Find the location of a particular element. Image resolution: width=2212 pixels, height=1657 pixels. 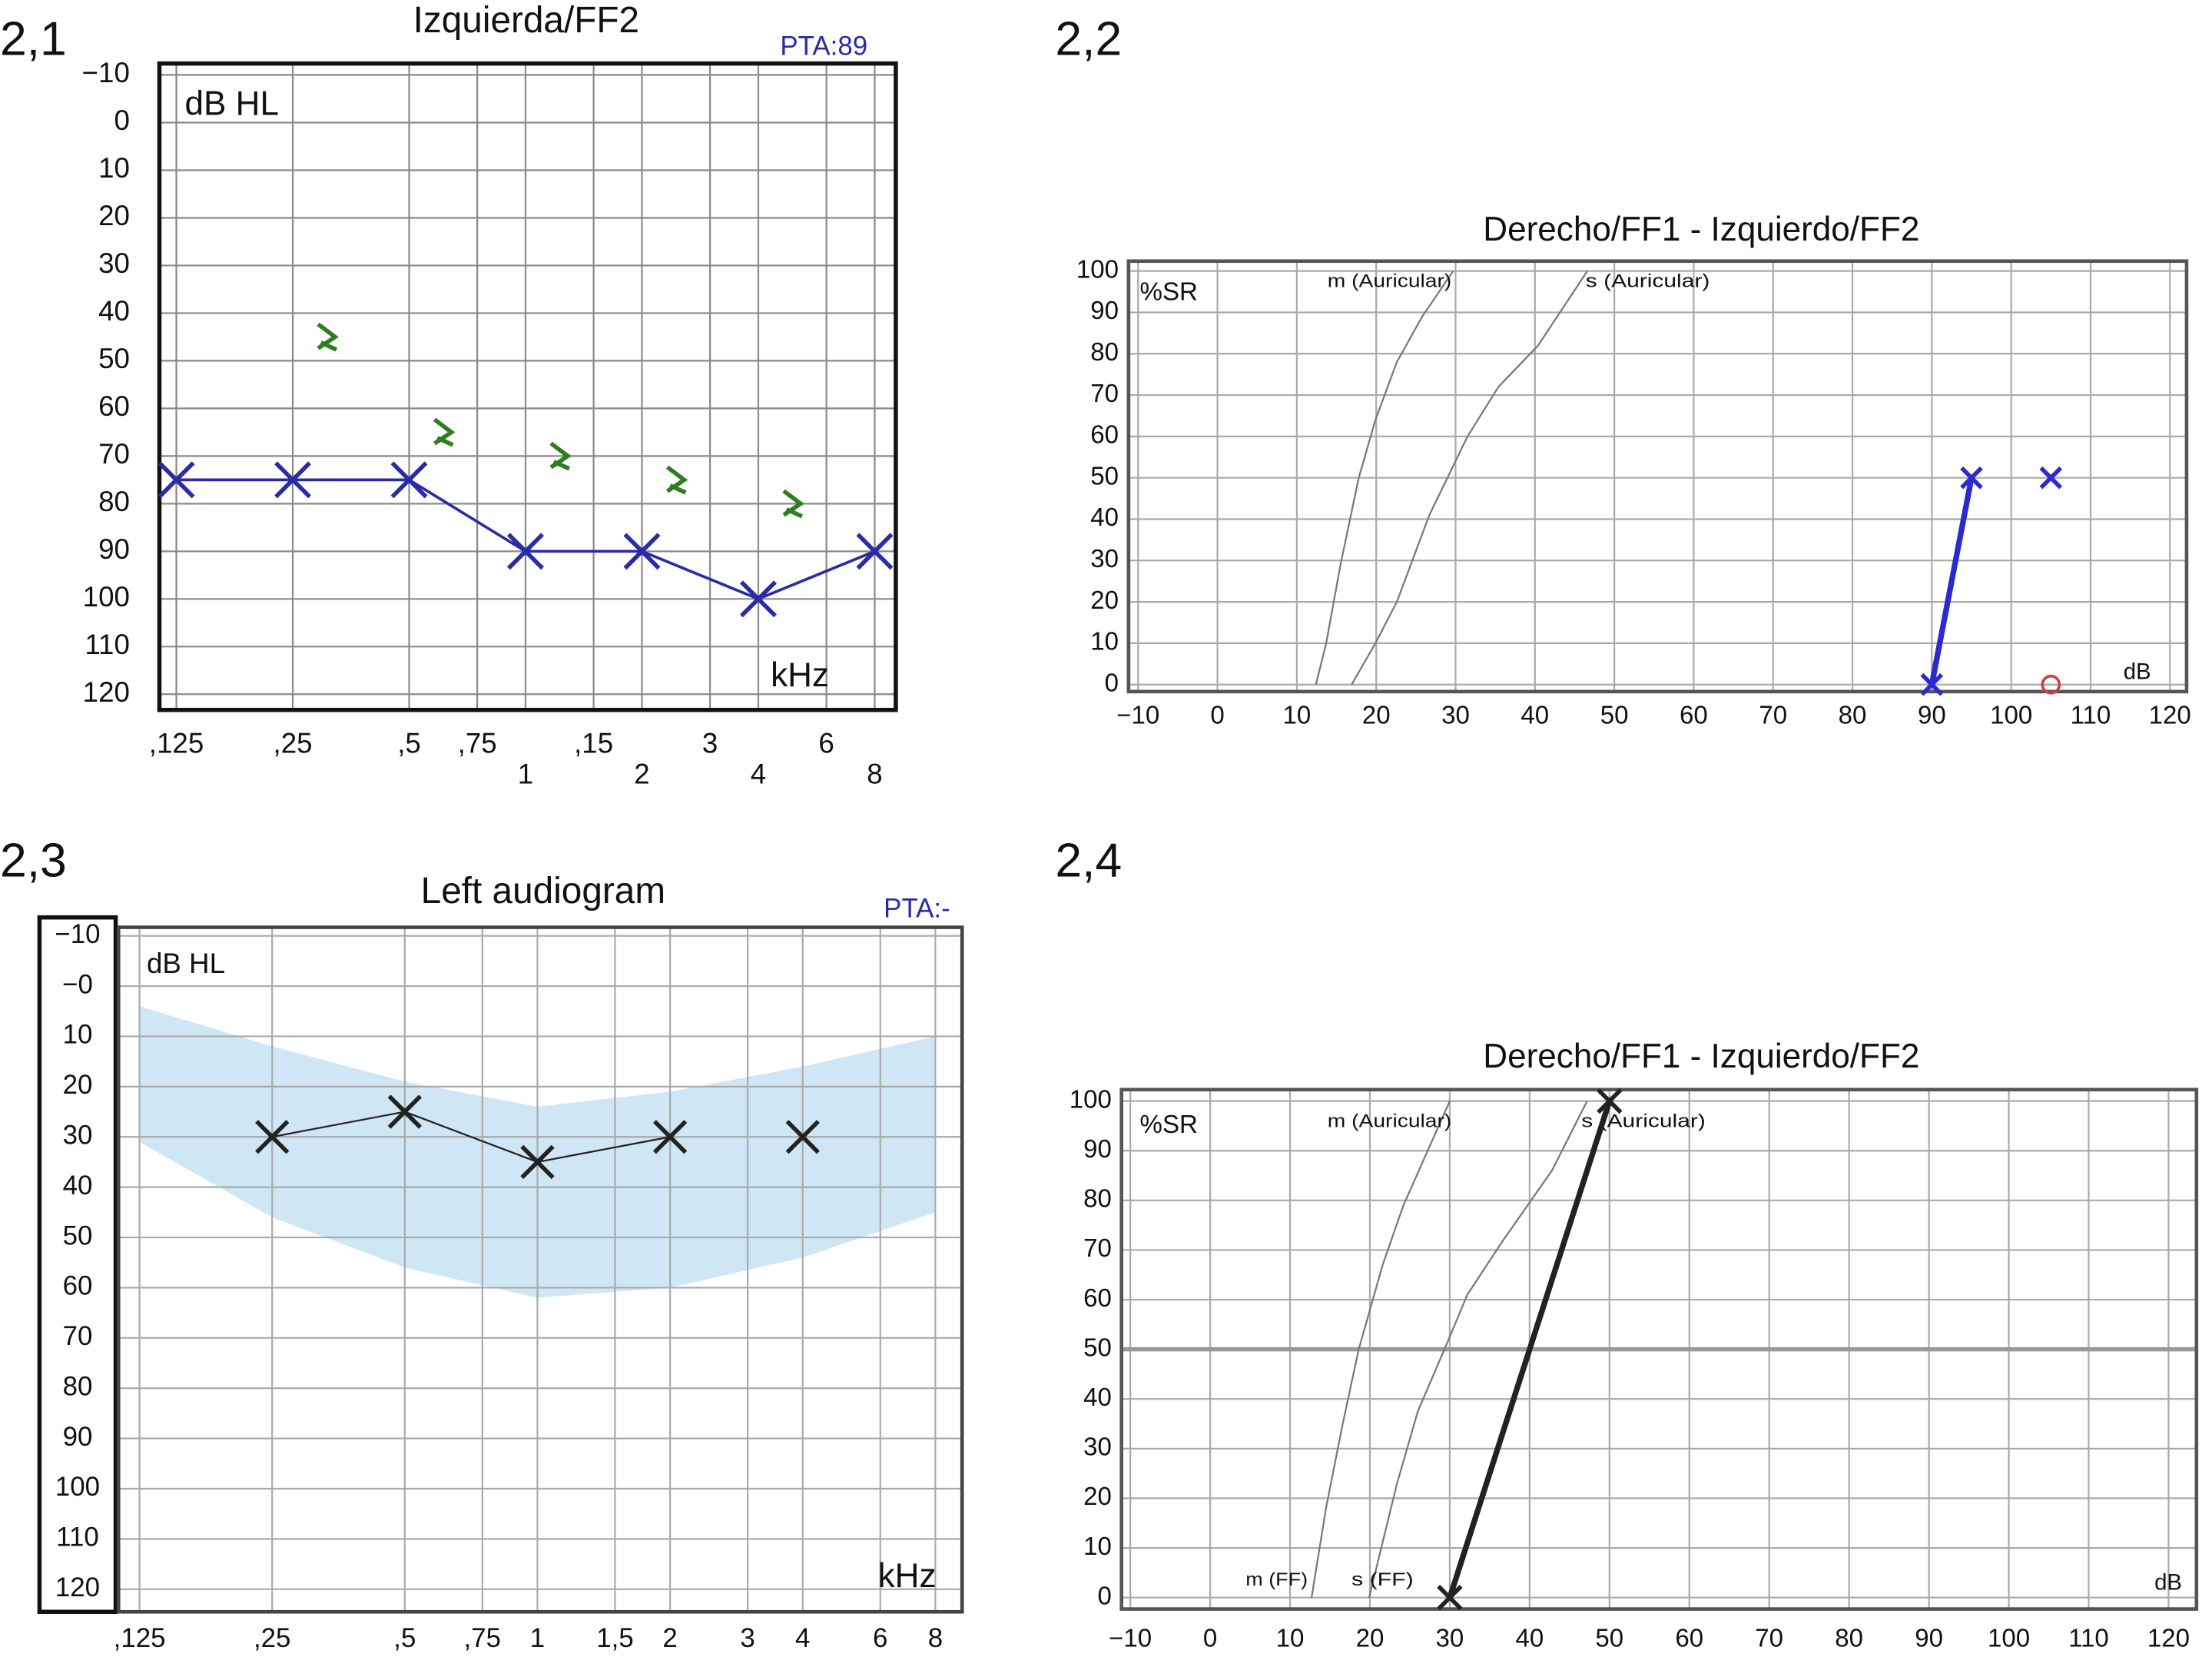

x-tick-label: 80 is located at coordinates (1853, 716).